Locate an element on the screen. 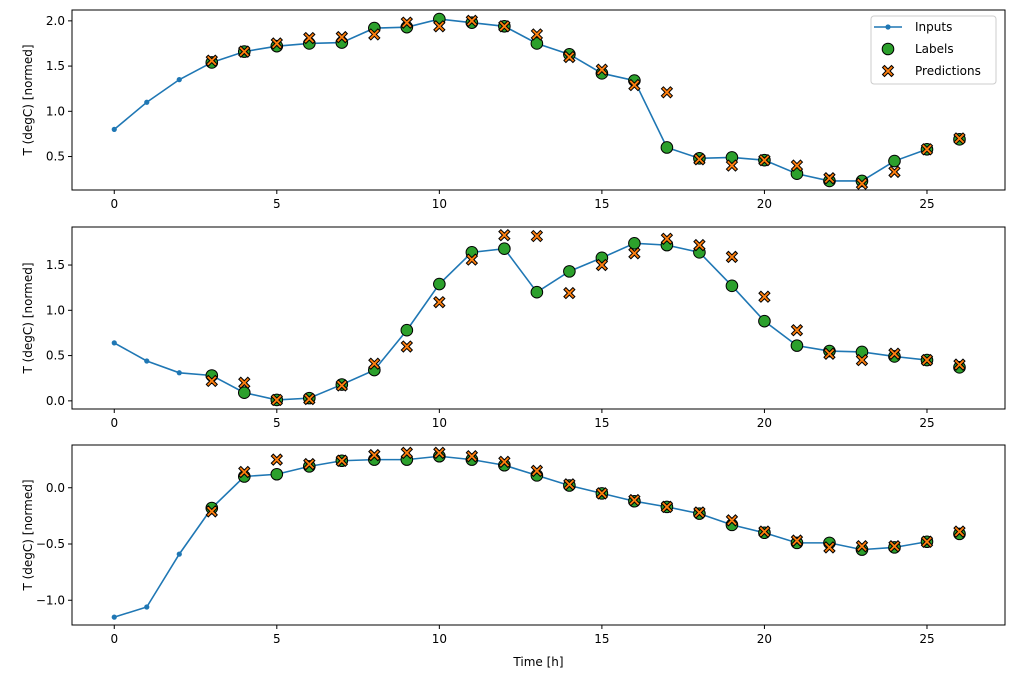  legend-entry: Labels is located at coordinates (934, 49).